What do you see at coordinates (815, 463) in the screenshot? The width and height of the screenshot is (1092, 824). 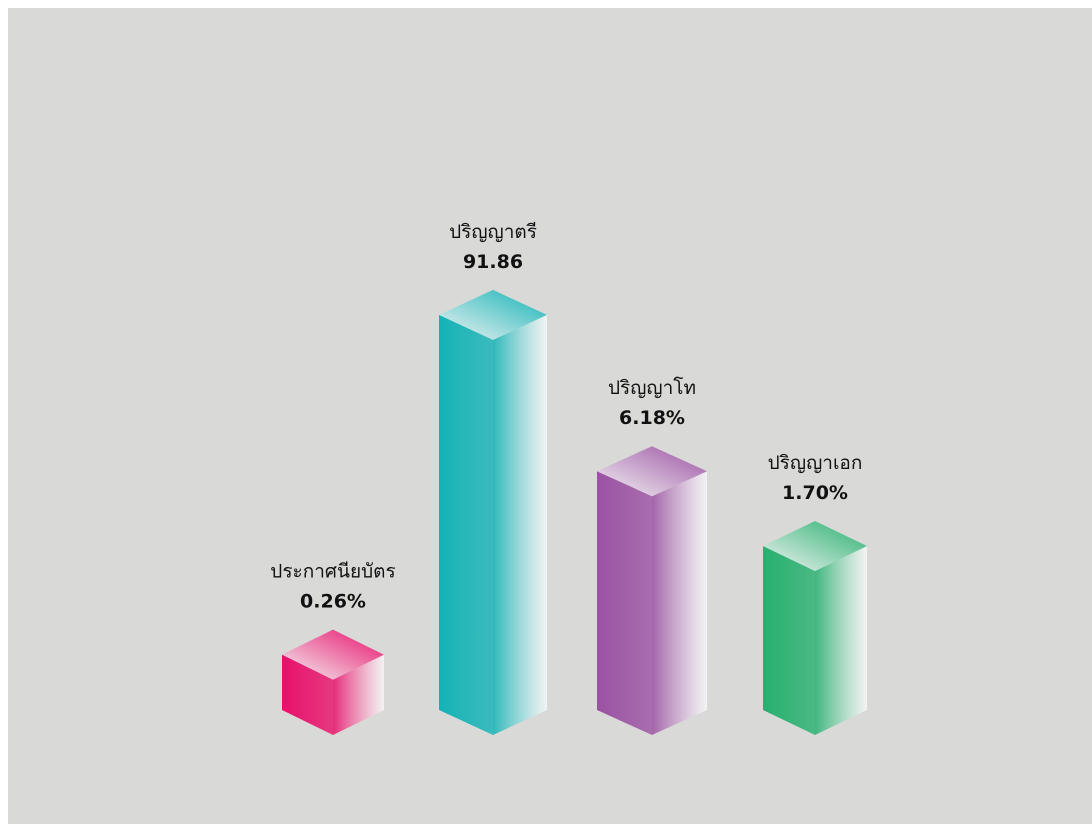 I see `category-label: ปริญญาเอก` at bounding box center [815, 463].